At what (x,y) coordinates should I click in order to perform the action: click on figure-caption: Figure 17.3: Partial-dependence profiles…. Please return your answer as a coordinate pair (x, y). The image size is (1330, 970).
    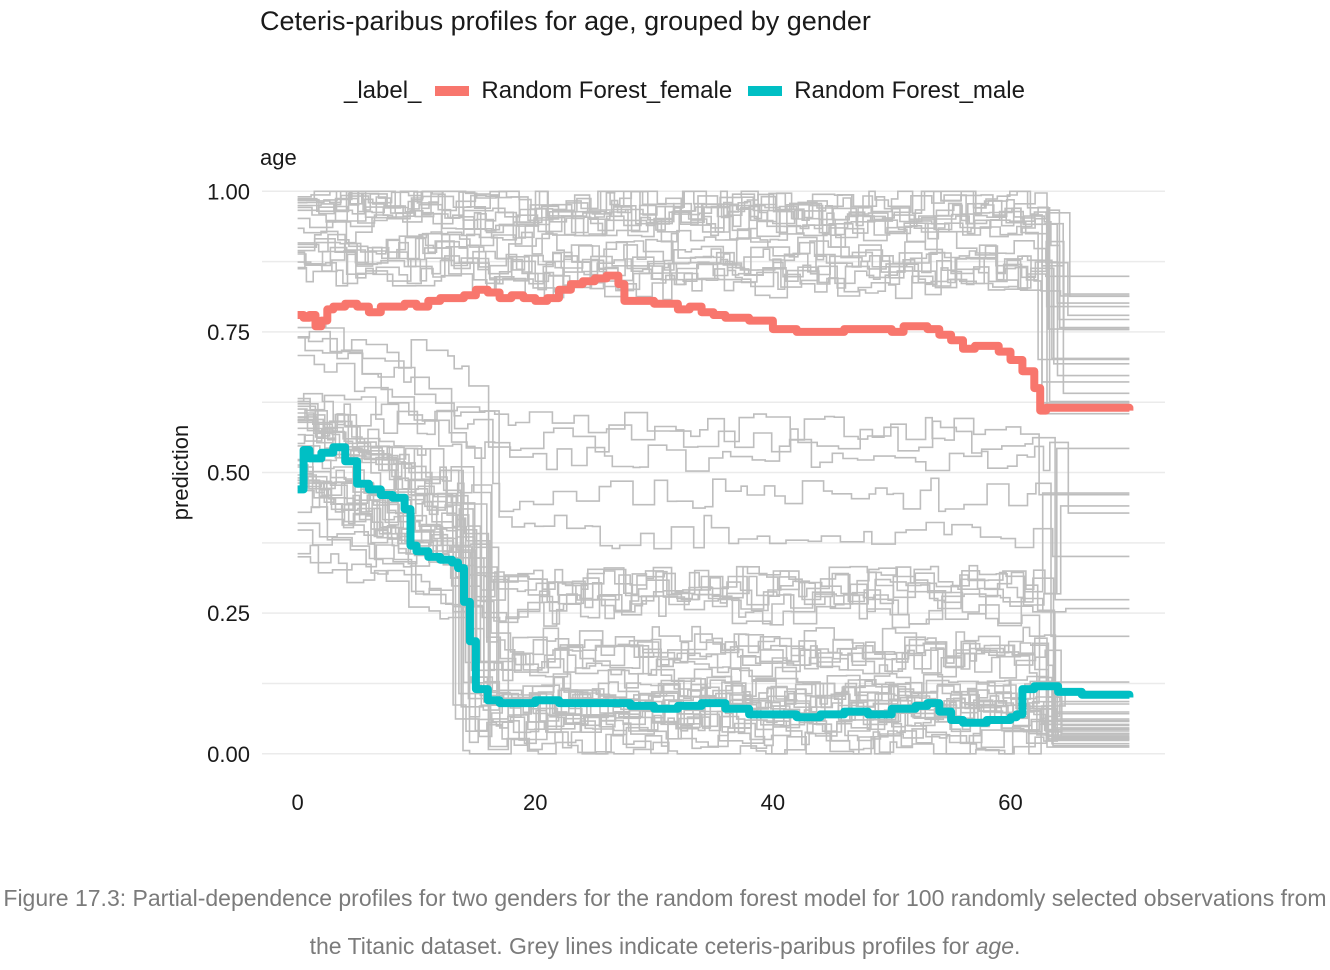
    Looking at the image, I should click on (665, 922).